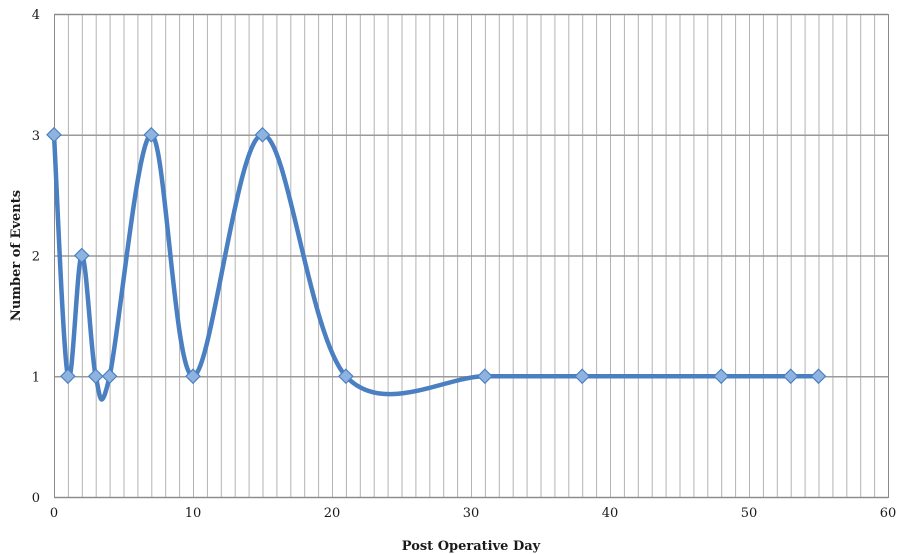 The height and width of the screenshot is (554, 899). Describe the element at coordinates (749, 513) in the screenshot. I see `x-tick-label: 50` at that location.